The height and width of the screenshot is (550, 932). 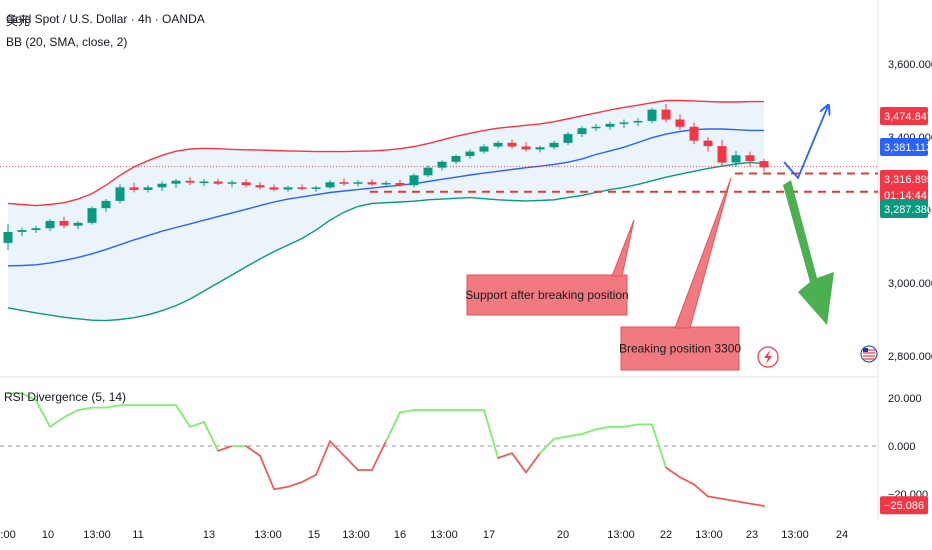 What do you see at coordinates (547, 295) in the screenshot?
I see `annotation-support-box` at bounding box center [547, 295].